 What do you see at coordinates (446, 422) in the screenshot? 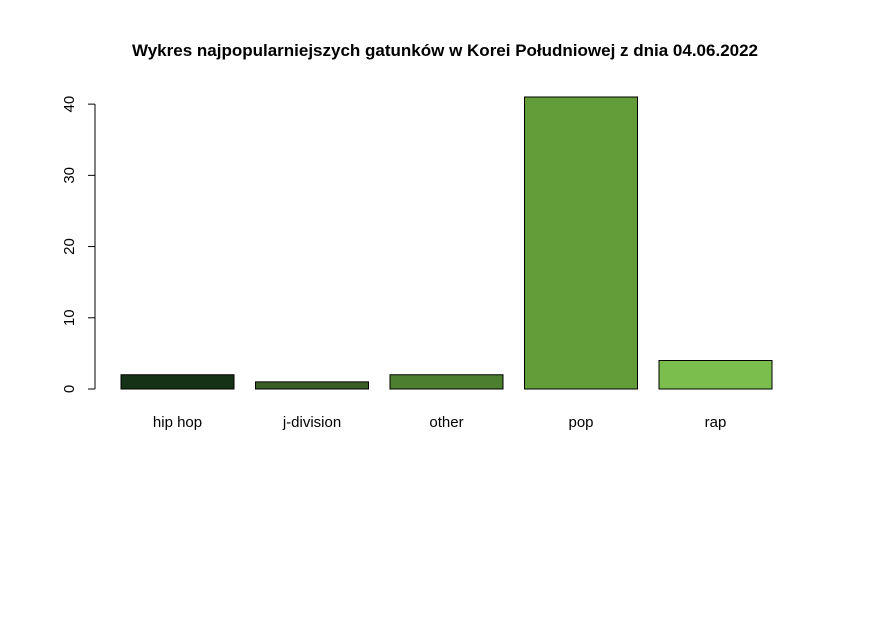
I see `x-tick-label: other` at bounding box center [446, 422].